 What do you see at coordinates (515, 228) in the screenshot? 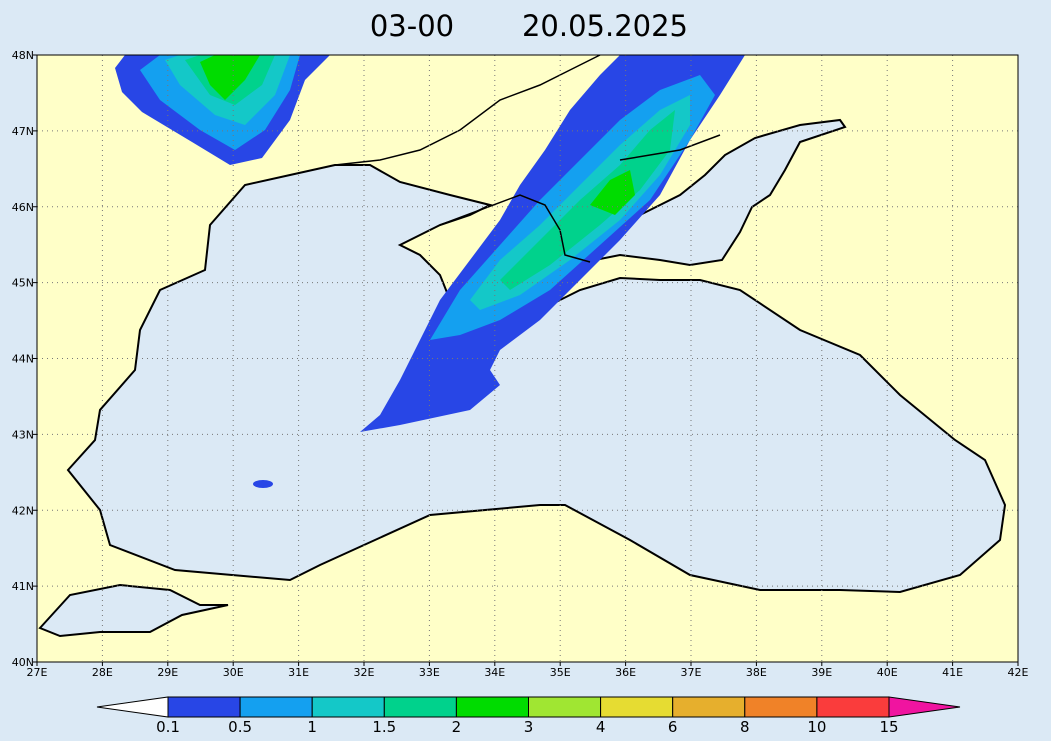
I see `crimea-border` at bounding box center [515, 228].